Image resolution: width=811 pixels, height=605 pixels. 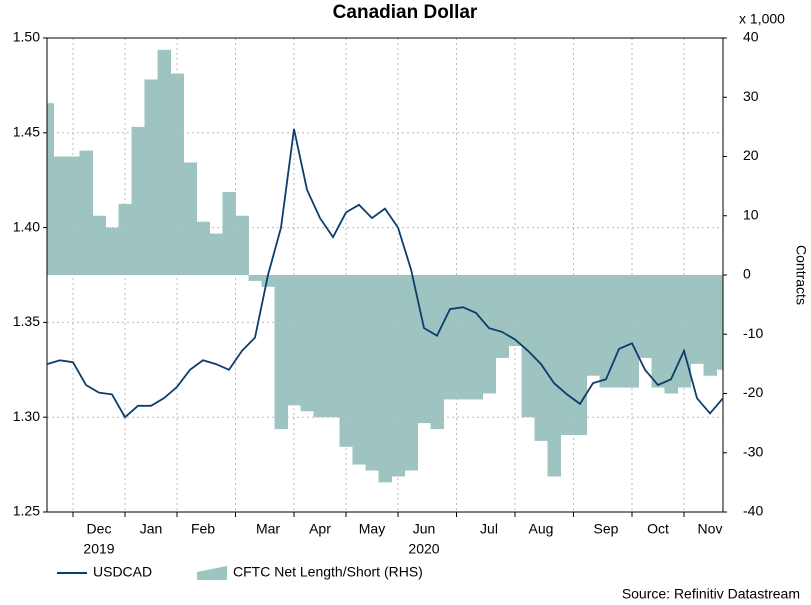 What do you see at coordinates (320, 529) in the screenshot?
I see `x-tick-label: Apr` at bounding box center [320, 529].